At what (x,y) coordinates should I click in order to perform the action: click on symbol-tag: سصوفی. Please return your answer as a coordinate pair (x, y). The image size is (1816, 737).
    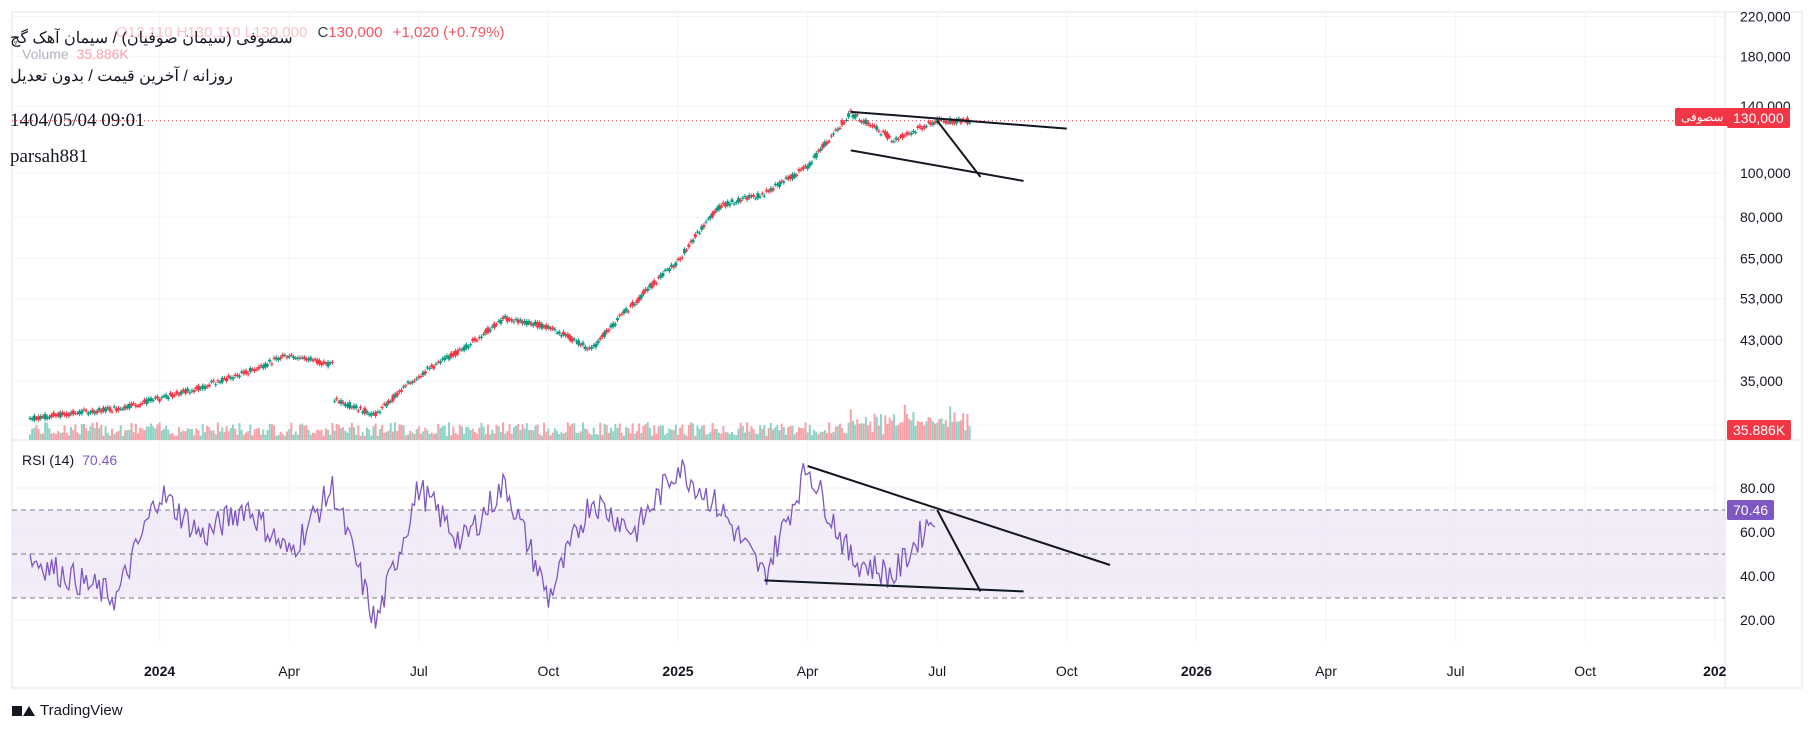
    Looking at the image, I should click on (1702, 117).